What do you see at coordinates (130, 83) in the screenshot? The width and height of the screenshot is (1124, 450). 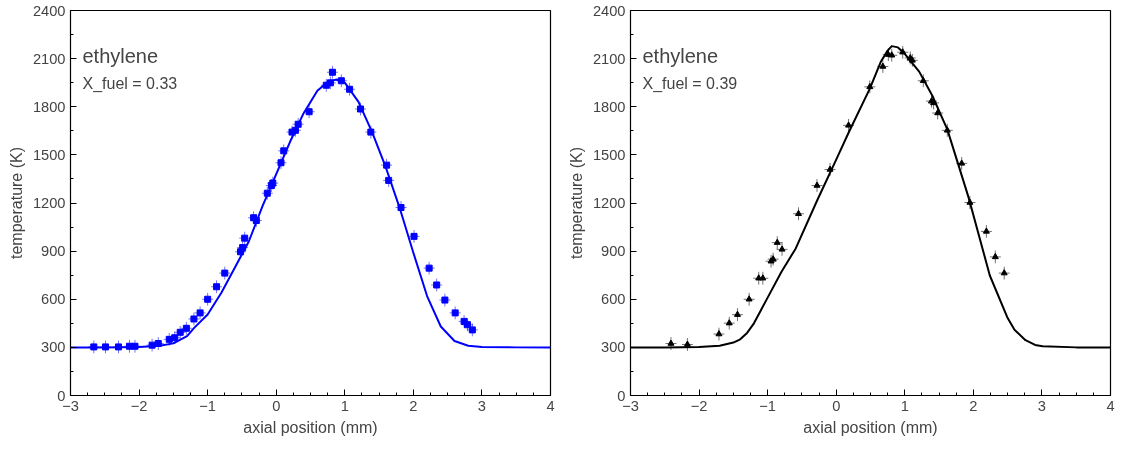 I see `annotation: X_fuel = 0.33` at bounding box center [130, 83].